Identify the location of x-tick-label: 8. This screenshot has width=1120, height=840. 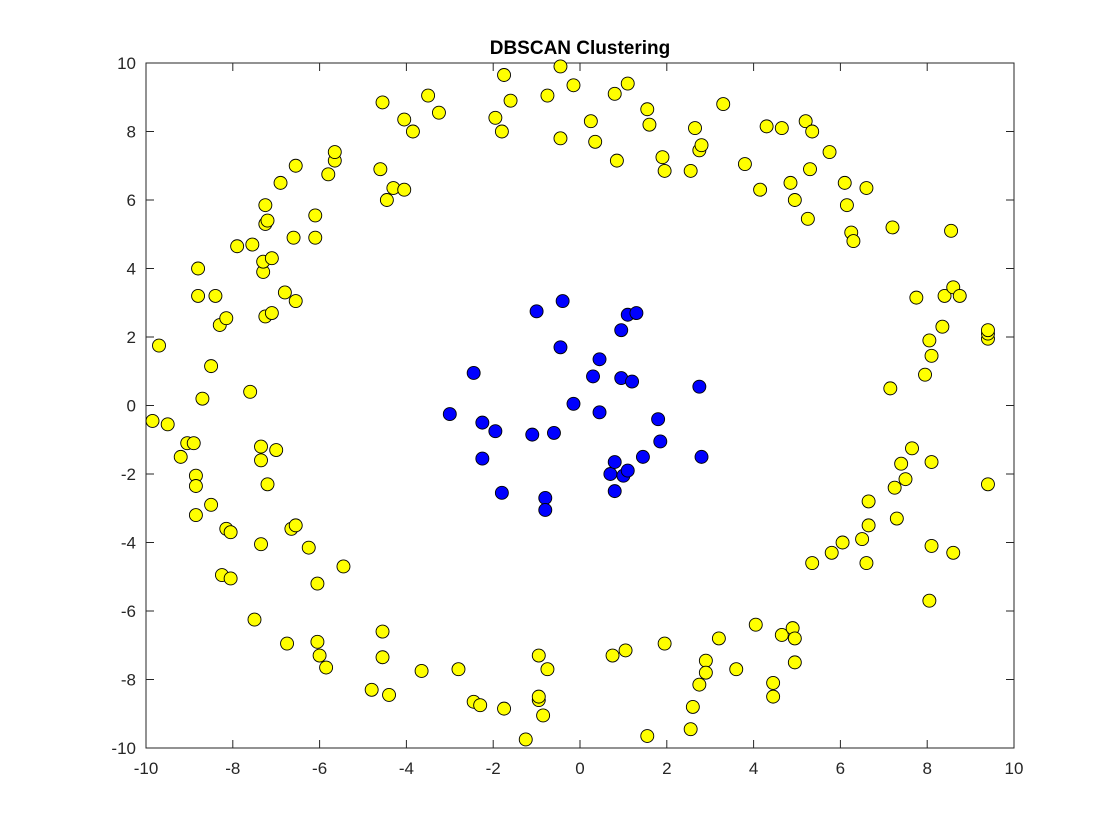
(926, 768).